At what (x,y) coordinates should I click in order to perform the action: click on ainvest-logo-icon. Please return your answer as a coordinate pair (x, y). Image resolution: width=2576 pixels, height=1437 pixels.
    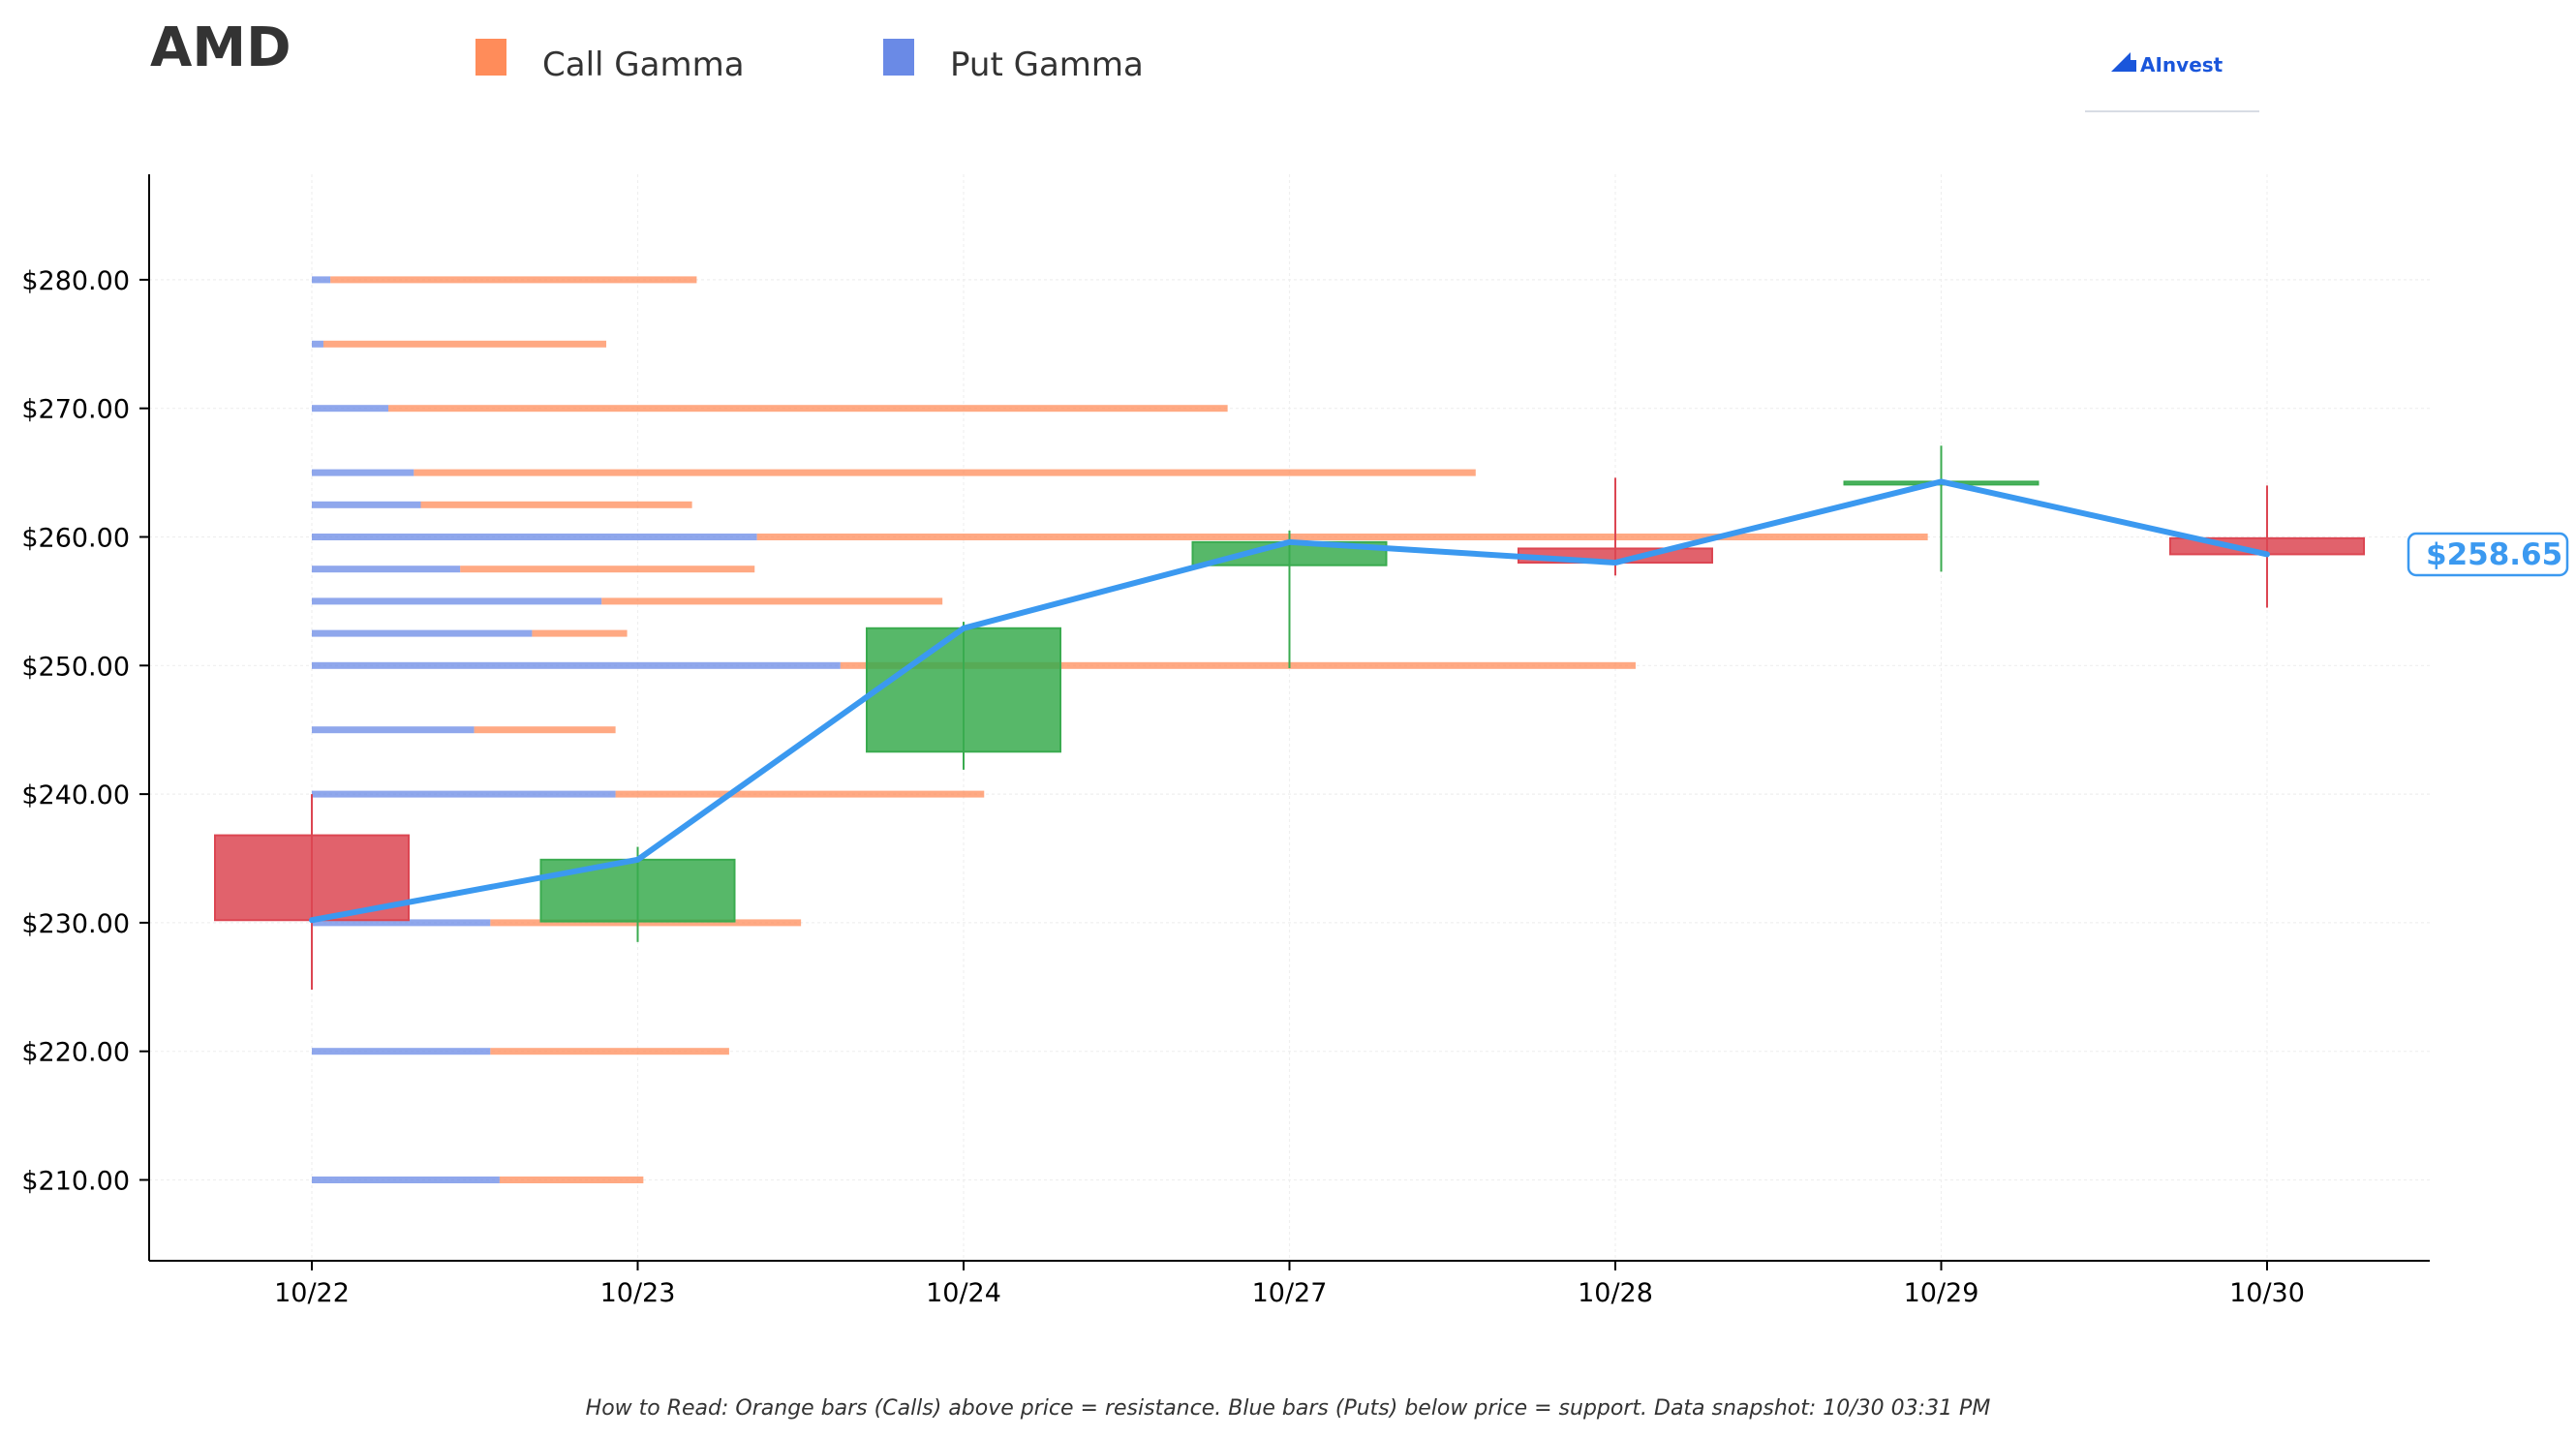
    Looking at the image, I should click on (2123, 62).